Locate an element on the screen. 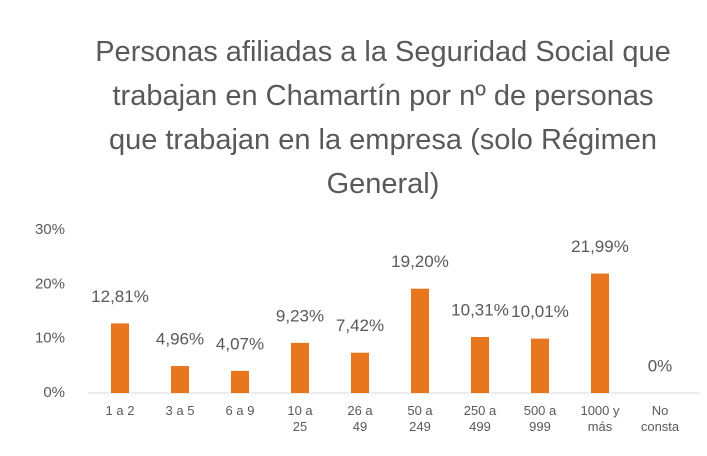 The image size is (707, 456). value-label: 19,20% is located at coordinates (420, 261).